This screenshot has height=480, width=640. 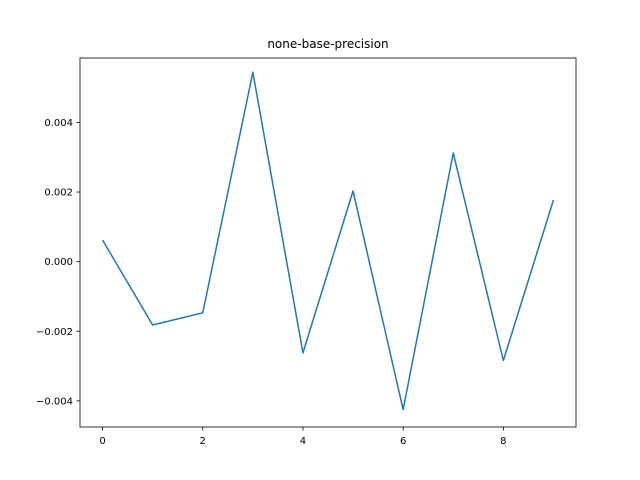 What do you see at coordinates (54, 332) in the screenshot?
I see `y-tick-label: −0.002` at bounding box center [54, 332].